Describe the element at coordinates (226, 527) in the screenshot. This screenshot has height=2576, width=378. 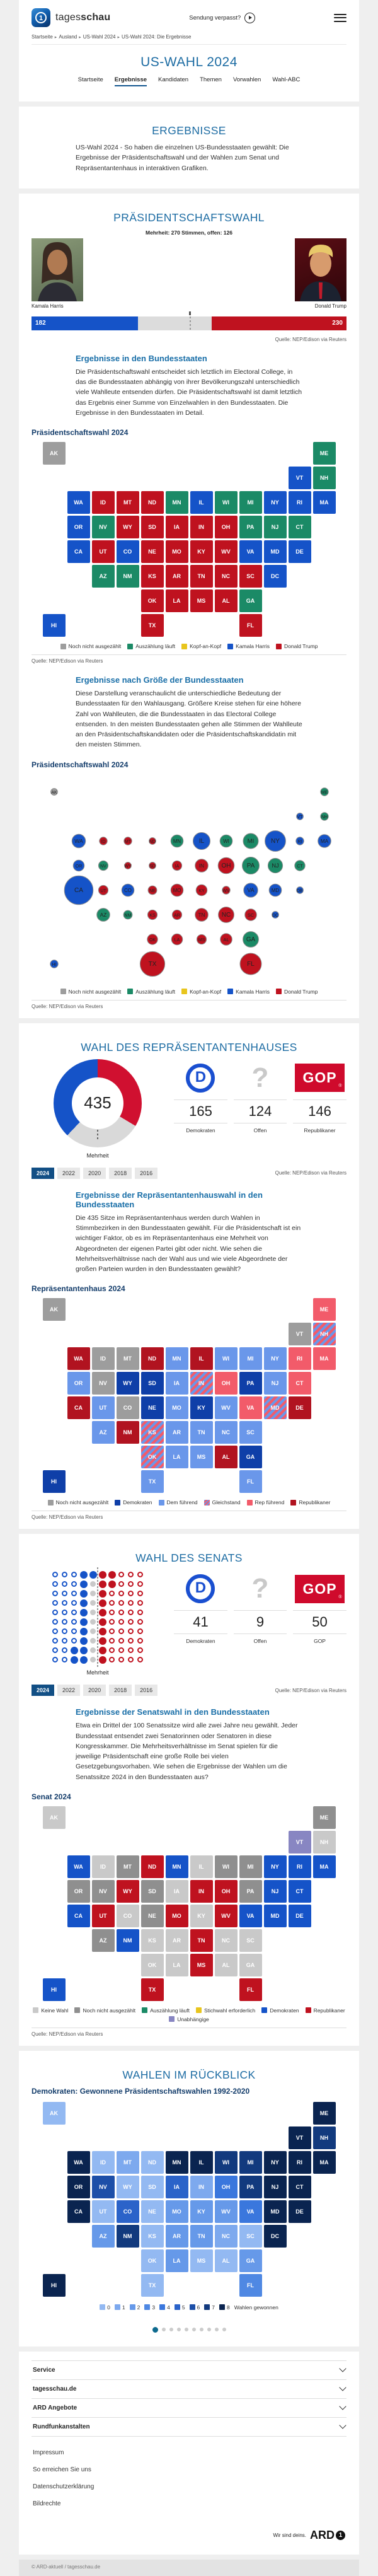
I see `state-tile-OH: OH` at that location.